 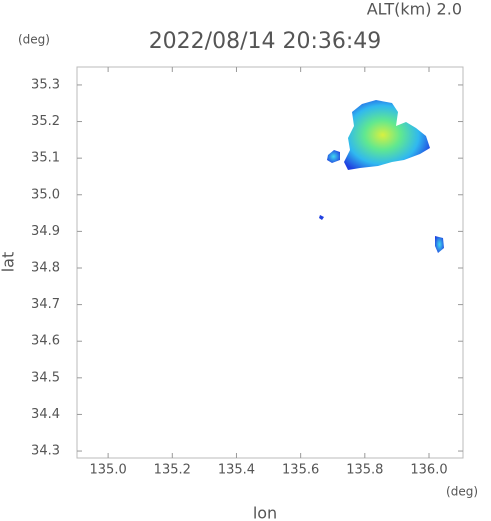 What do you see at coordinates (300, 470) in the screenshot?
I see `x-tick-label: 135.6` at bounding box center [300, 470].